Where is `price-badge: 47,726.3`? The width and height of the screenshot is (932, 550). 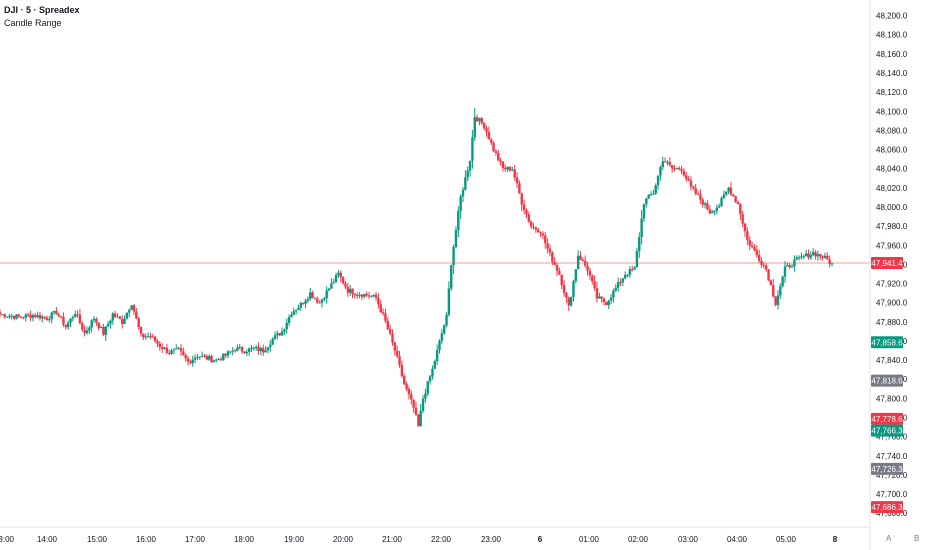
price-badge: 47,726.3 is located at coordinates (887, 468).